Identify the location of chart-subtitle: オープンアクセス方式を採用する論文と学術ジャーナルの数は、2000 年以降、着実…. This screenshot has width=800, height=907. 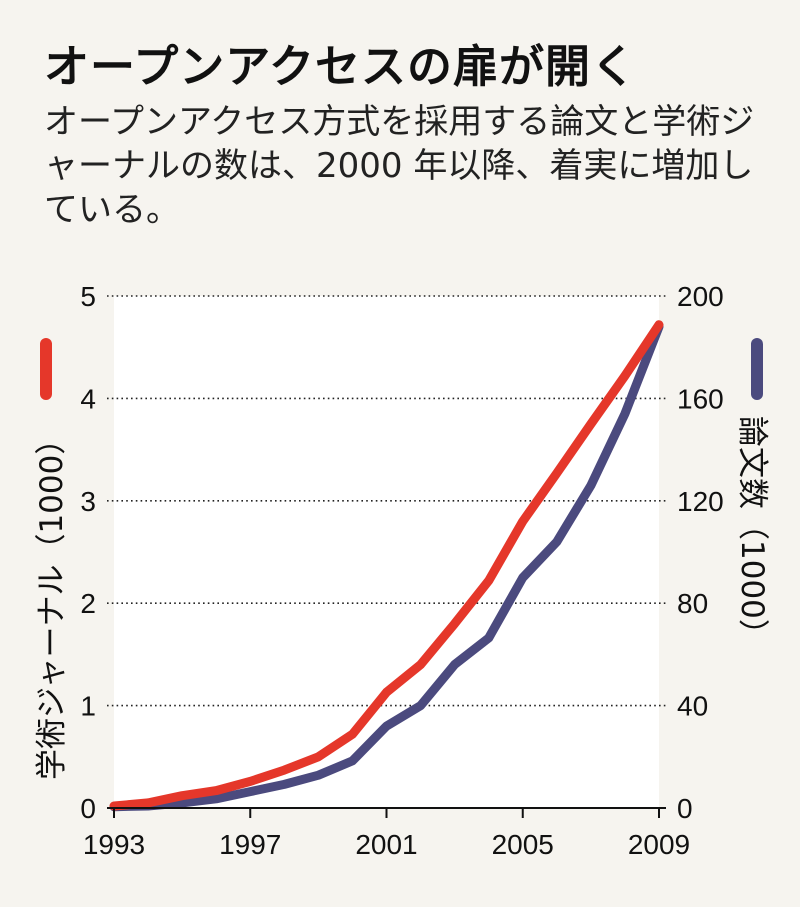
(399, 166).